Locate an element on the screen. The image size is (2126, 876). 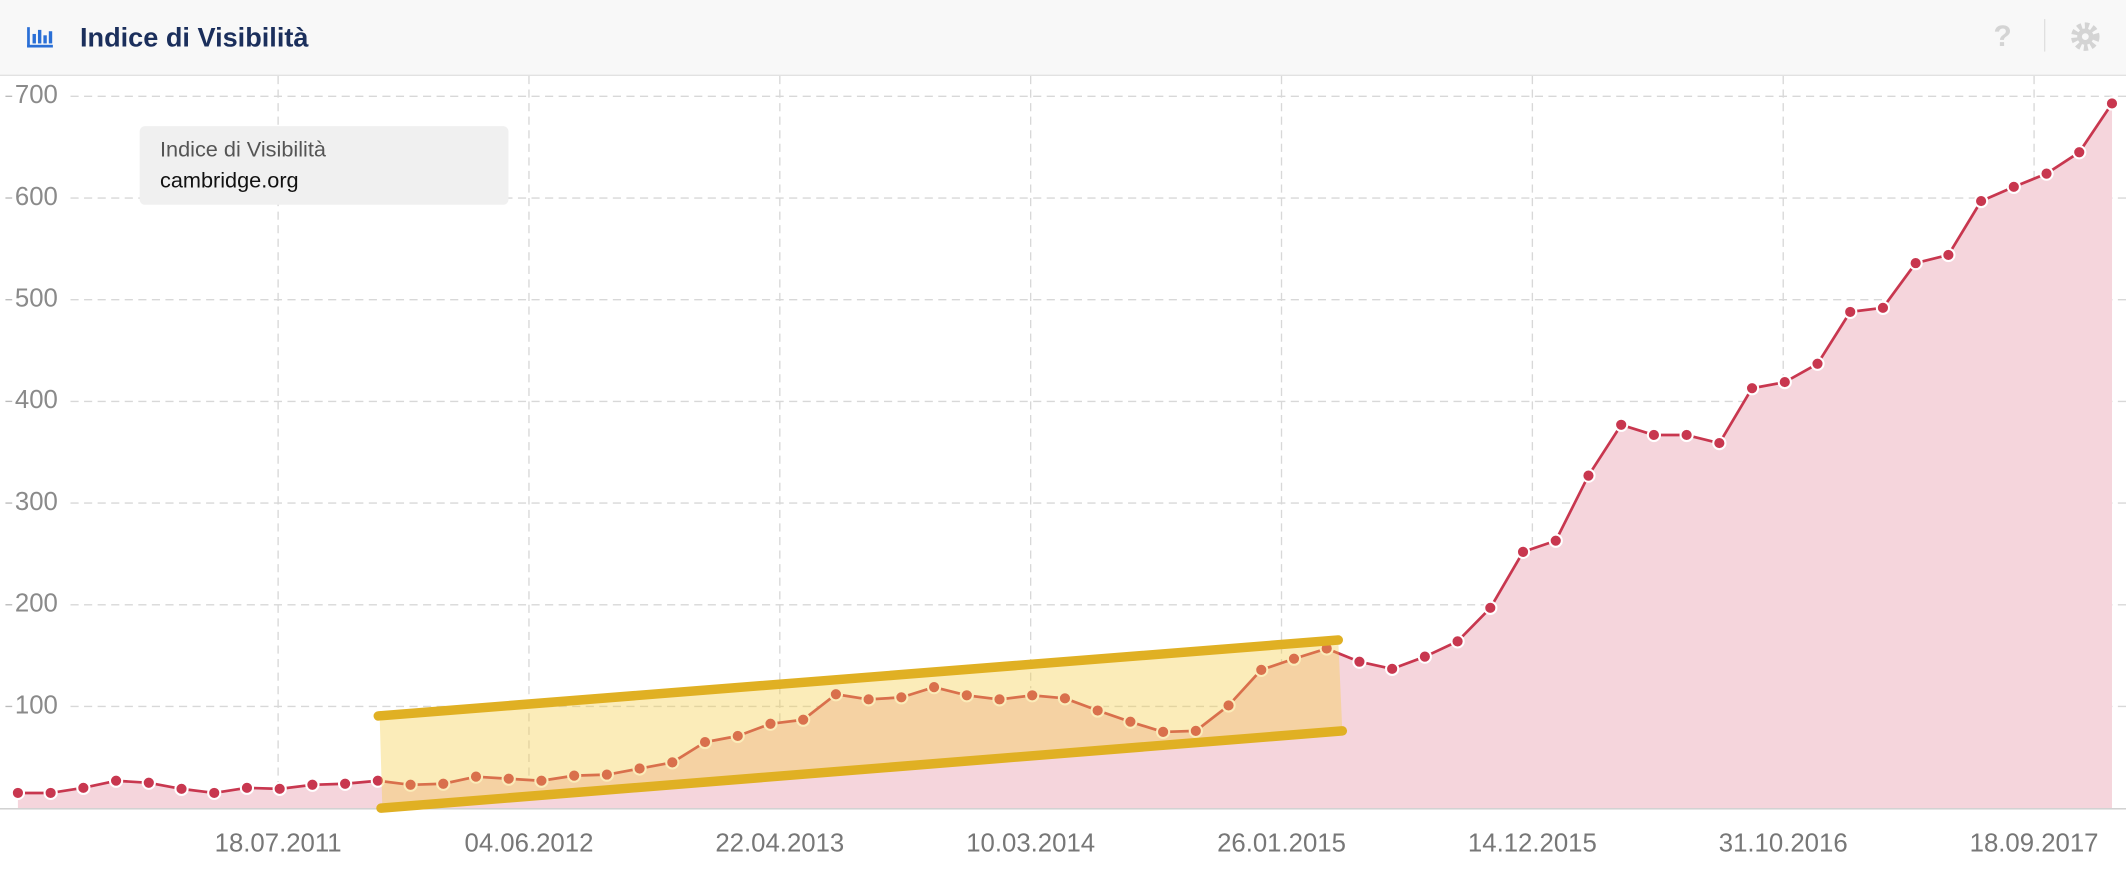
y-tick-label: 300 is located at coordinates (36, 502).